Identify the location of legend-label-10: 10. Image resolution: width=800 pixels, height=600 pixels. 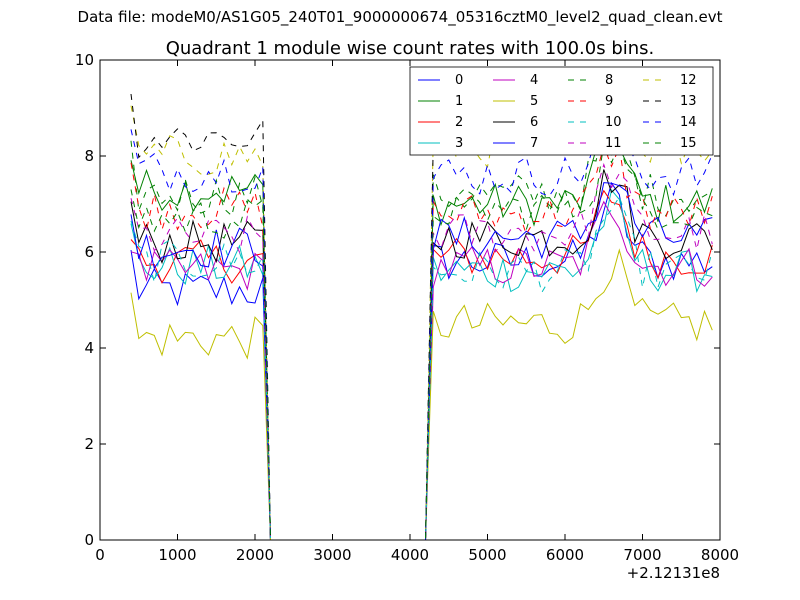
(613, 122).